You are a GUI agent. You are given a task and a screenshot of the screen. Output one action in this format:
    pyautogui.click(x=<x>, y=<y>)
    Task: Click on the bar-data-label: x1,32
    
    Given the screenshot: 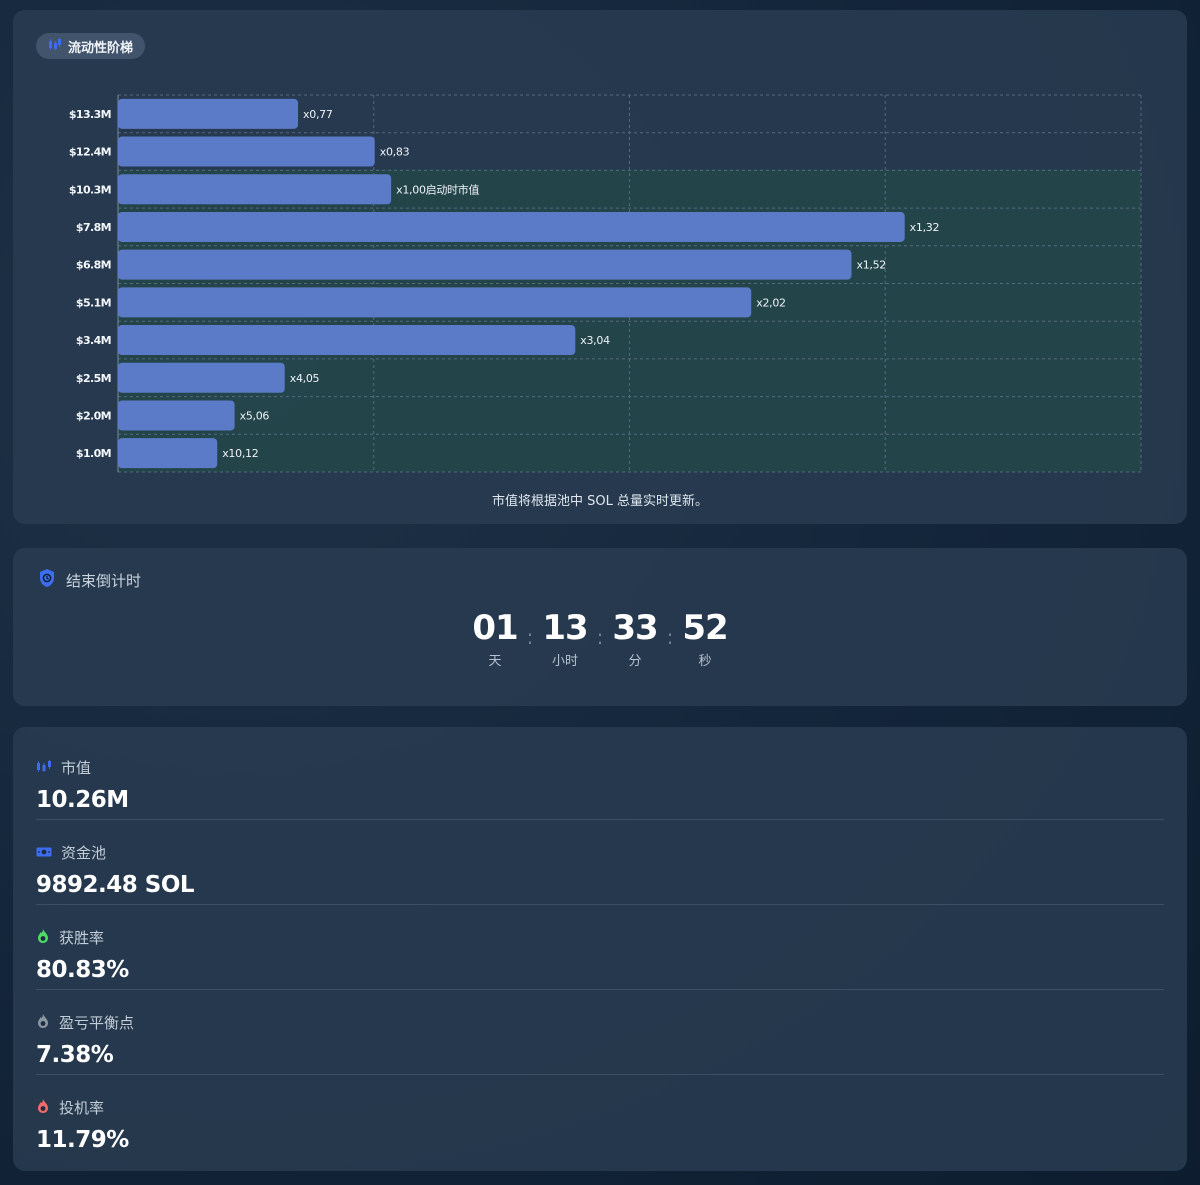 What is the action you would take?
    pyautogui.click(x=925, y=227)
    